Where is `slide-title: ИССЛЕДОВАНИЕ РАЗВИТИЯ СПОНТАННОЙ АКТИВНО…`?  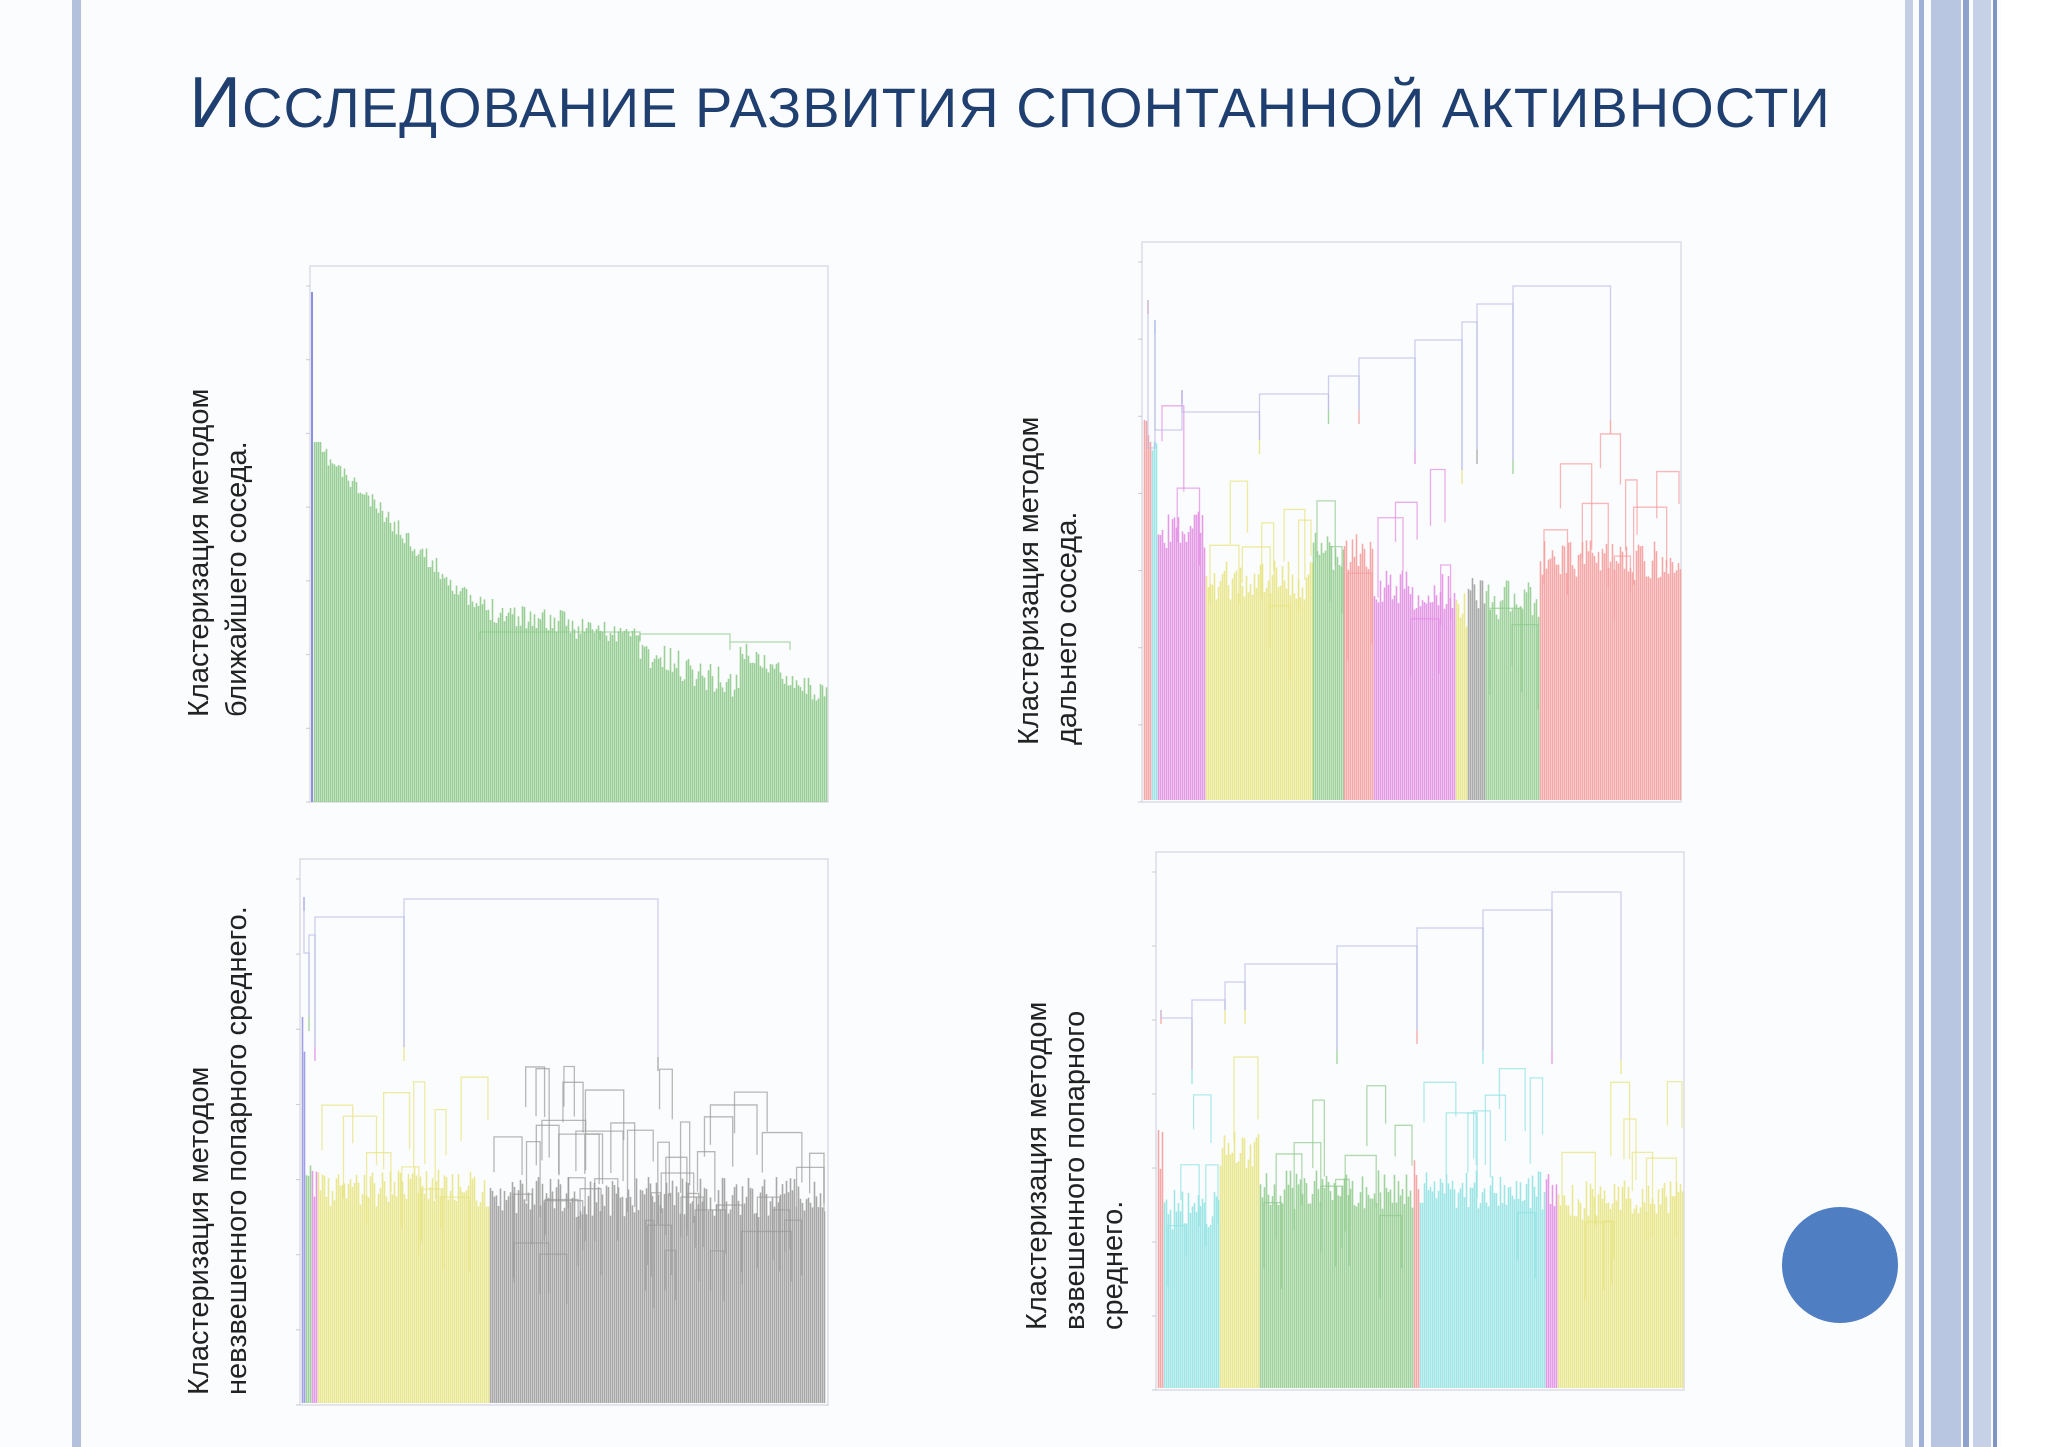
slide-title: ИССЛЕДОВАНИЕ РАЗВИТИЯ СПОНТАННОЙ АКТИВНО… is located at coordinates (1010, 103).